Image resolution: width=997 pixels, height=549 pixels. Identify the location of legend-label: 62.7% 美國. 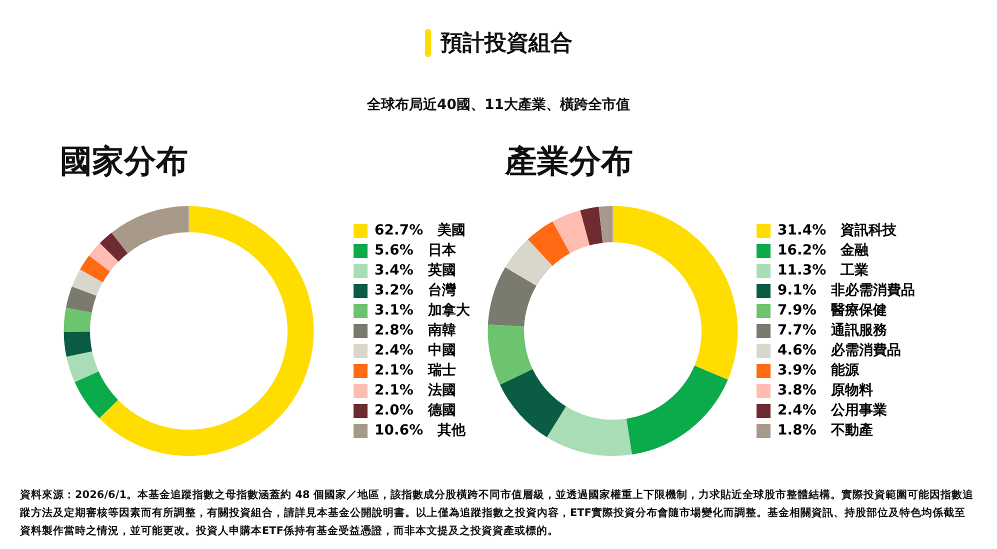
(420, 230).